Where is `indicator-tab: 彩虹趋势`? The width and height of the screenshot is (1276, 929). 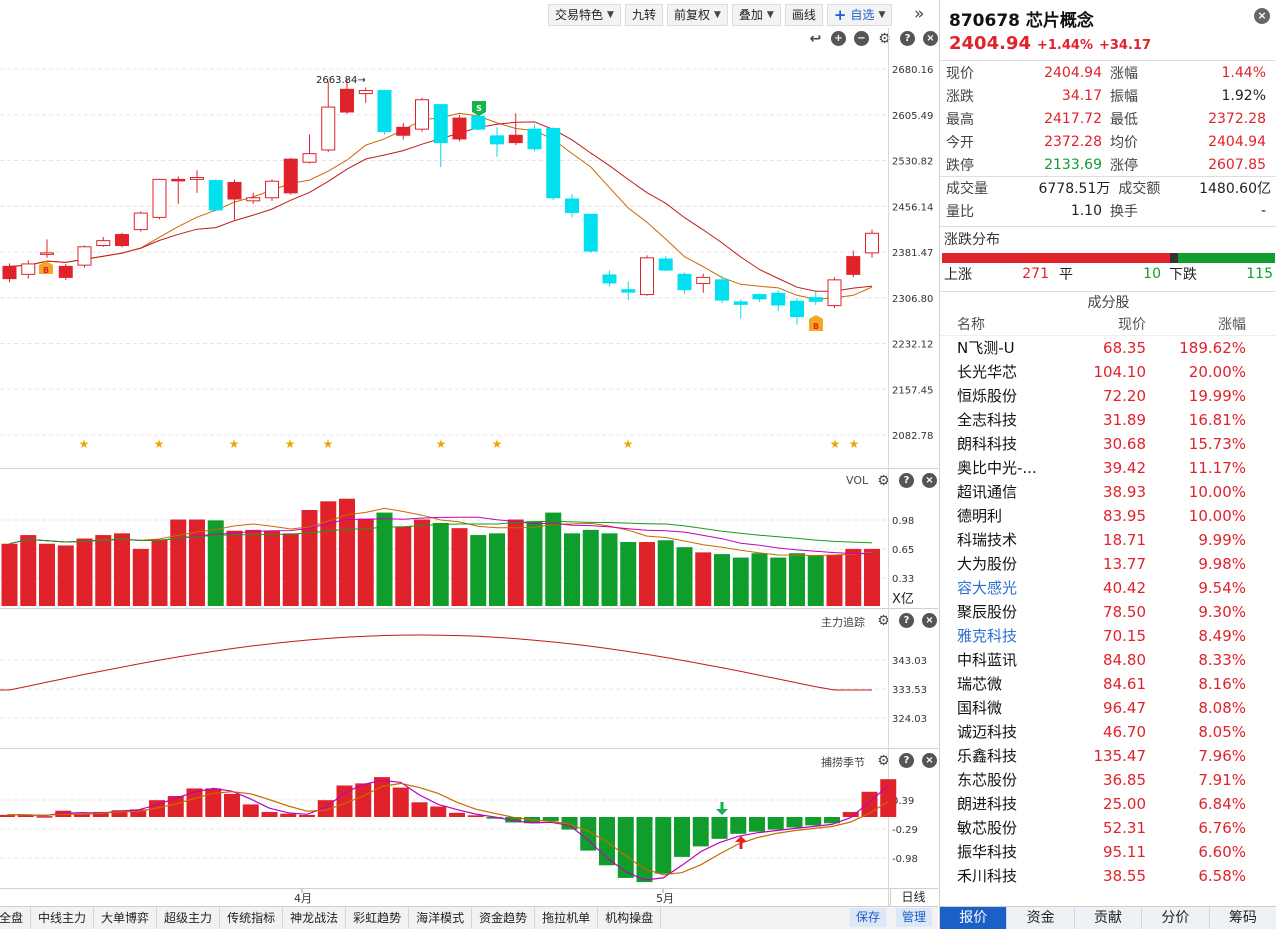
indicator-tab: 彩虹趋势 is located at coordinates (378, 918).